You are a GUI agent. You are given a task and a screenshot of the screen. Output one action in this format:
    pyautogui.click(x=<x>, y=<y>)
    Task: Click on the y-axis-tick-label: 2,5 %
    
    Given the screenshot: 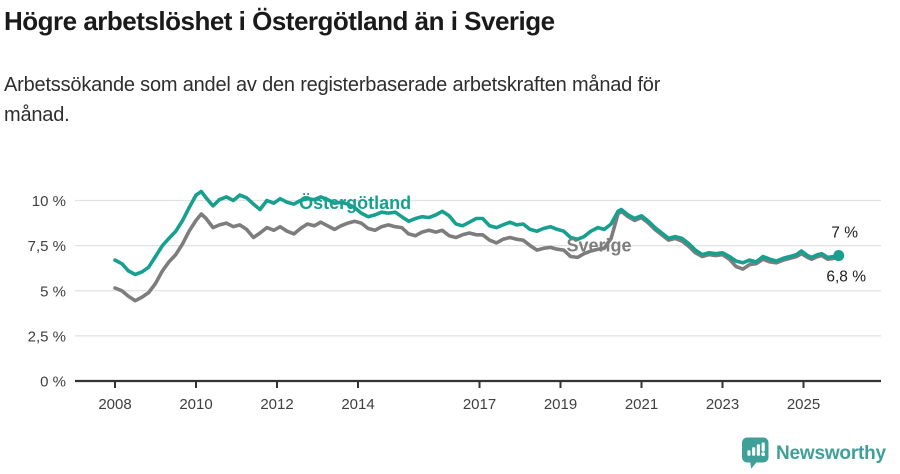 What is the action you would take?
    pyautogui.click(x=47, y=336)
    